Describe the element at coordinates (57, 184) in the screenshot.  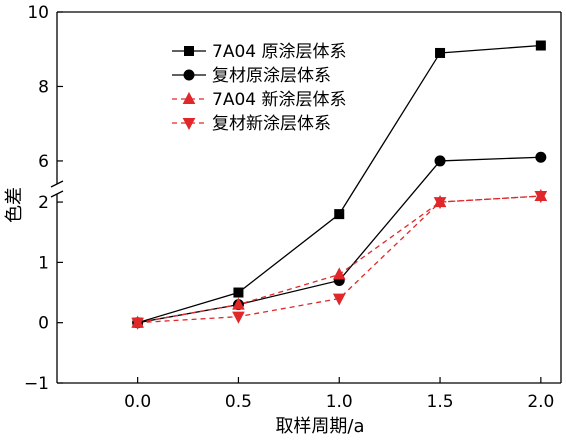
I see `axis-break-mark-upper` at that location.